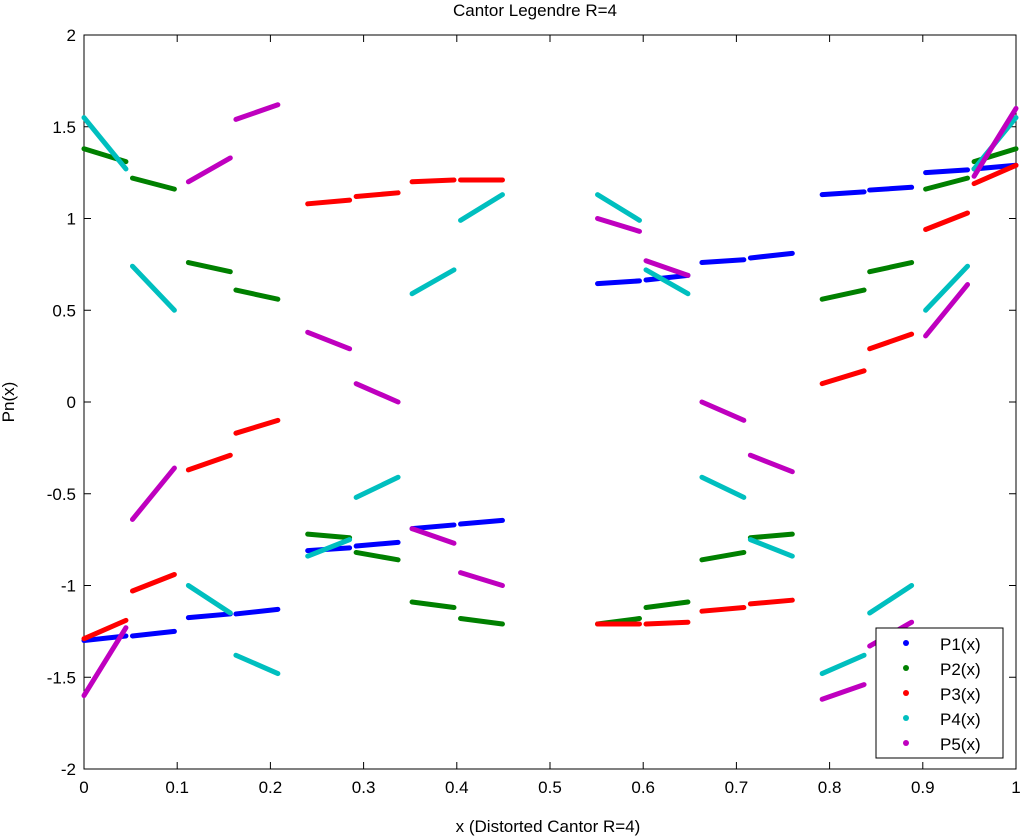 The width and height of the screenshot is (1033, 840). What do you see at coordinates (960, 694) in the screenshot?
I see `legend-label: P3(x)` at bounding box center [960, 694].